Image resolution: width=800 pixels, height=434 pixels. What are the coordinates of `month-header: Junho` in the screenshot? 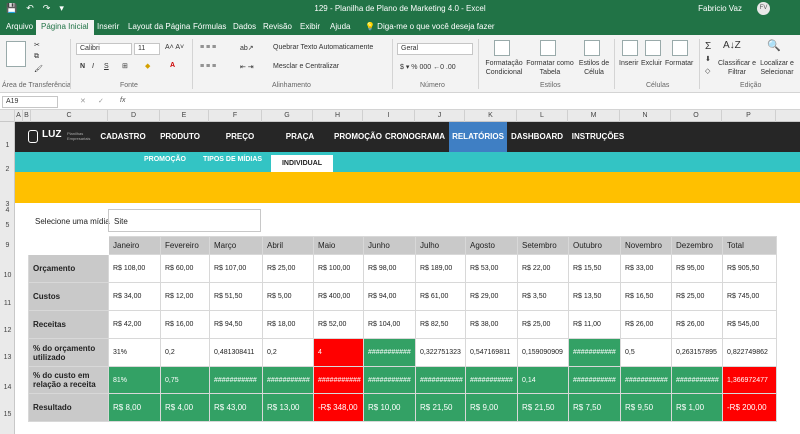 It's located at (389, 245).